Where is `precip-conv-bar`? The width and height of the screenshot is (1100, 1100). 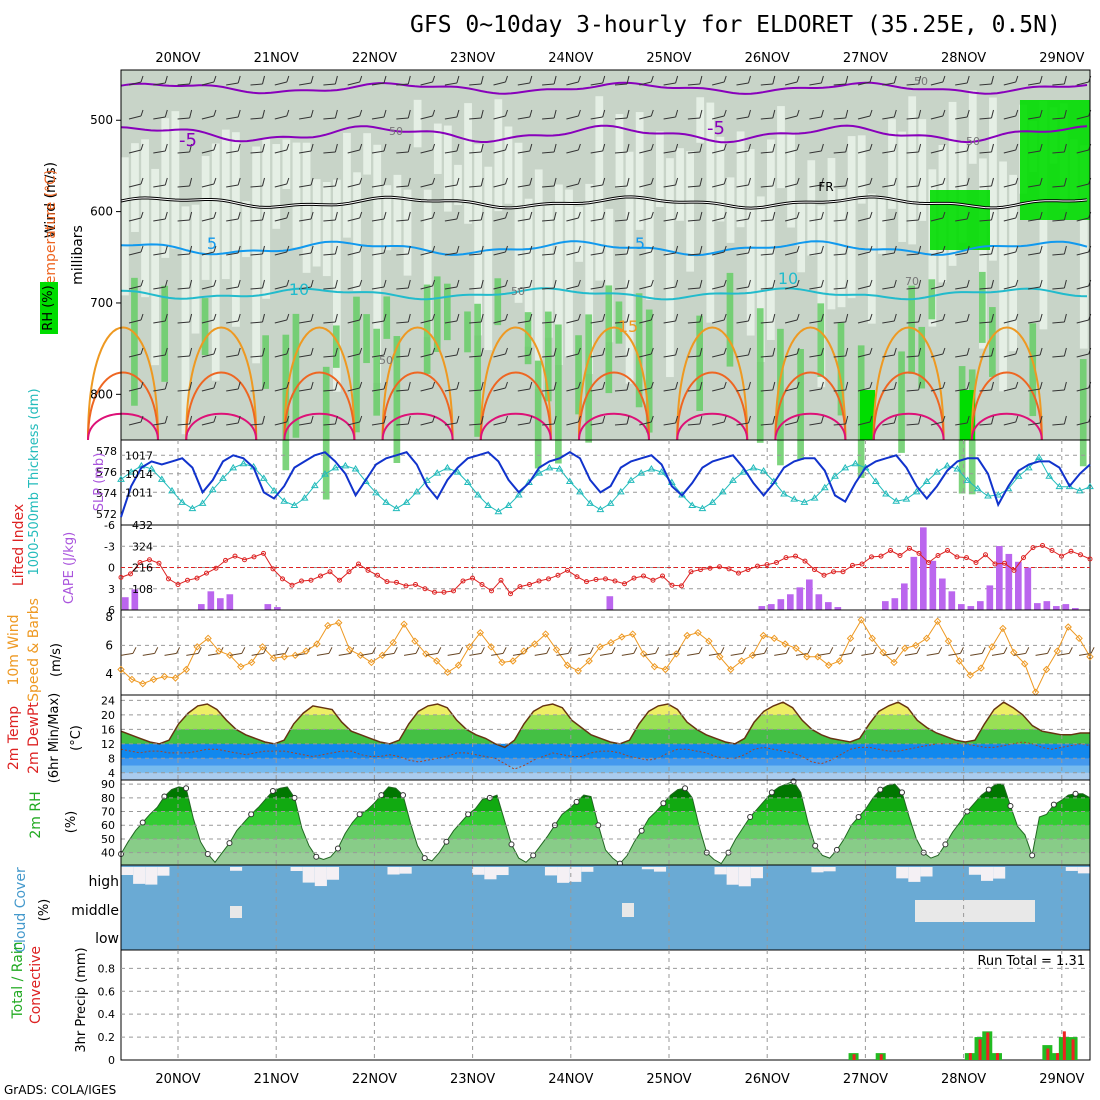 precip-conv-bar is located at coordinates (997, 1056).